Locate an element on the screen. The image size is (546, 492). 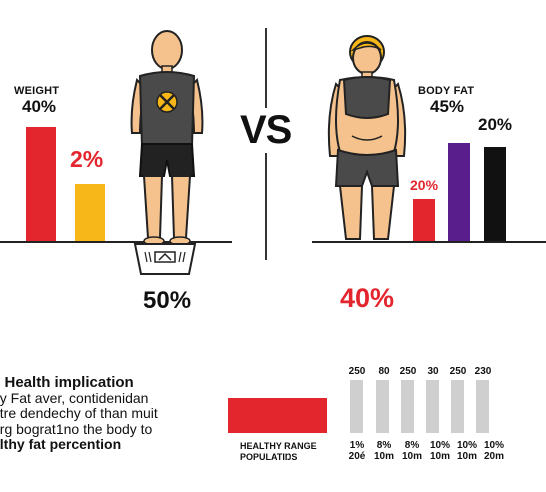
health-implication-heading: e Health implication is located at coordinates (67, 382).